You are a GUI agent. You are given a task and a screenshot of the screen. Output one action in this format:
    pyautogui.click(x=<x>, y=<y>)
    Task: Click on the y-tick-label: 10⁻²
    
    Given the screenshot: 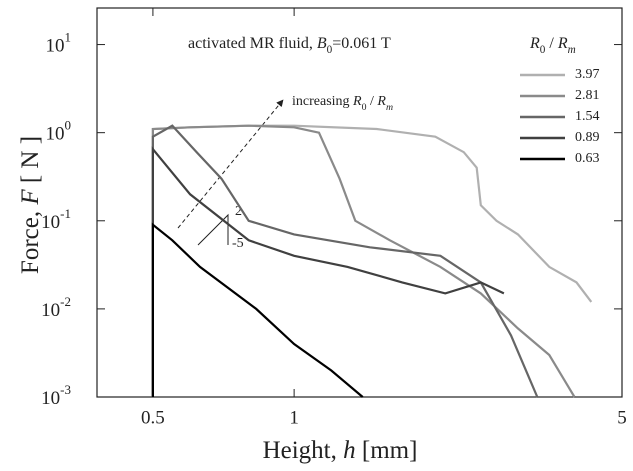 What is the action you would take?
    pyautogui.click(x=56, y=307)
    